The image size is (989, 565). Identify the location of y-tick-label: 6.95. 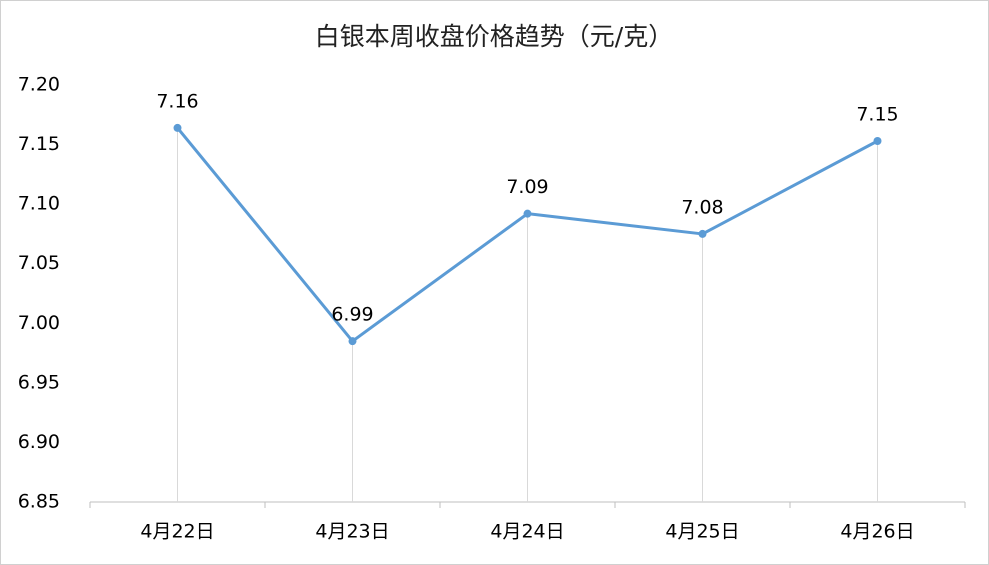
(39, 382).